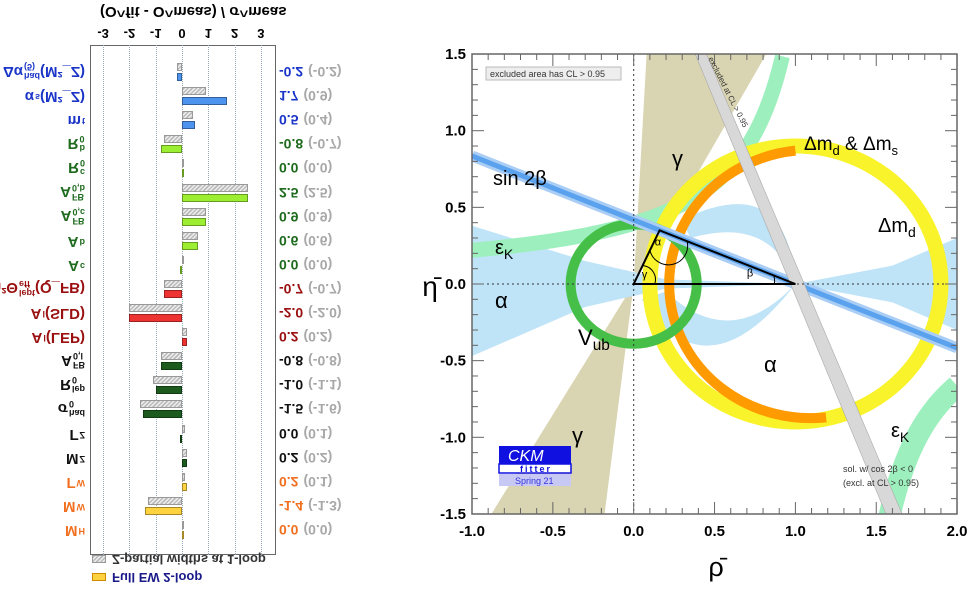  I want to click on gamma-label: γ, so click(677, 158).